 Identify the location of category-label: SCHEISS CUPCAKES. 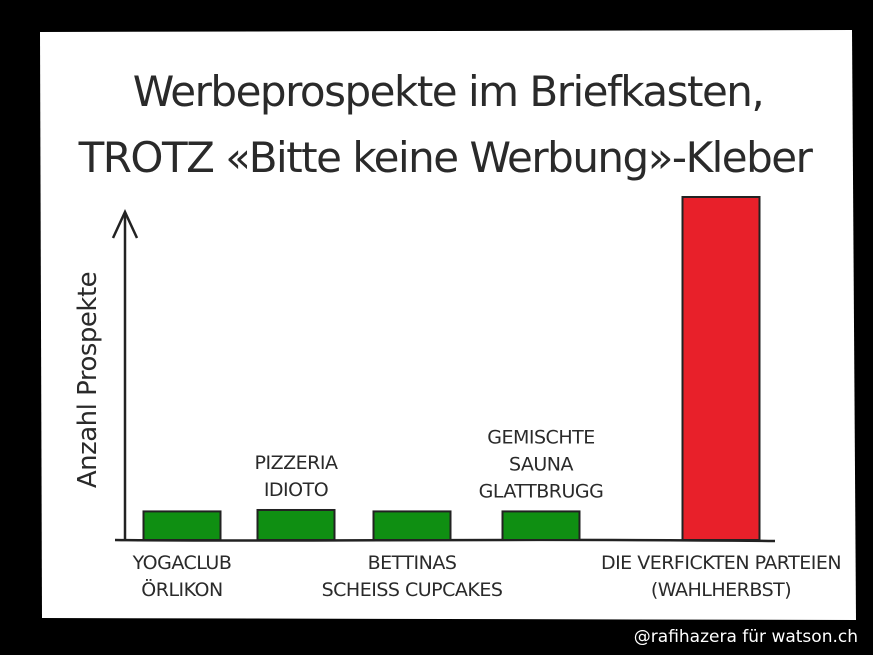
(412, 590).